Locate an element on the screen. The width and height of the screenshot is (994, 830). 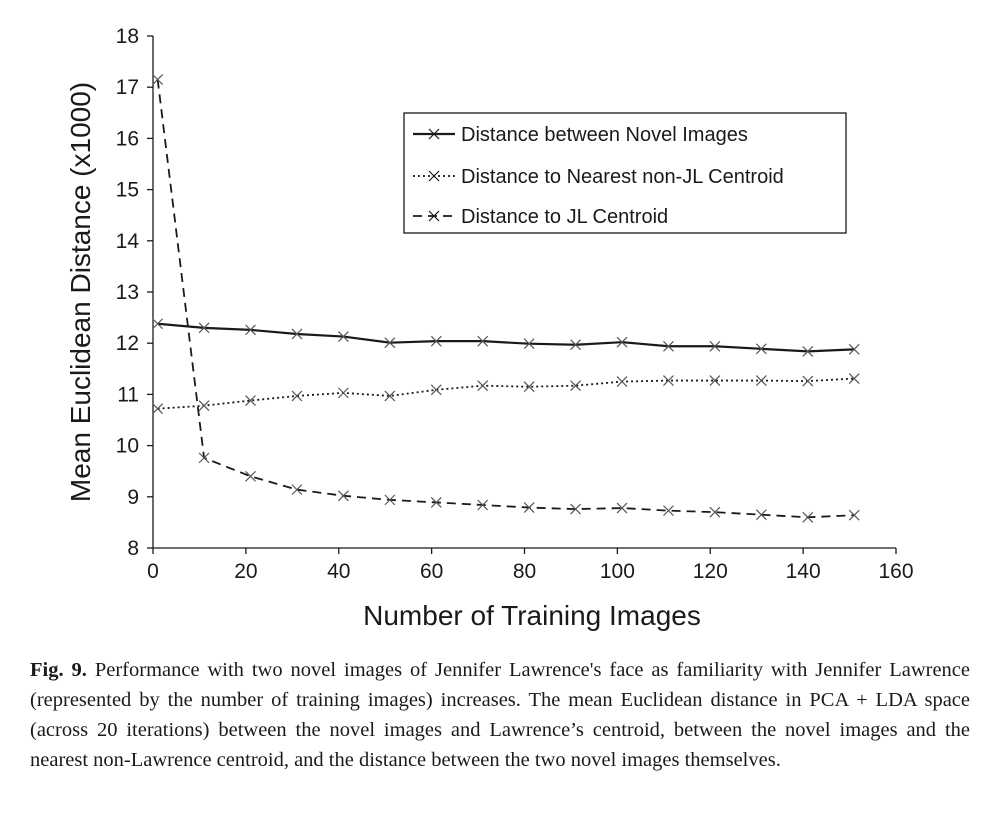
series-solid is located at coordinates (506, 337).